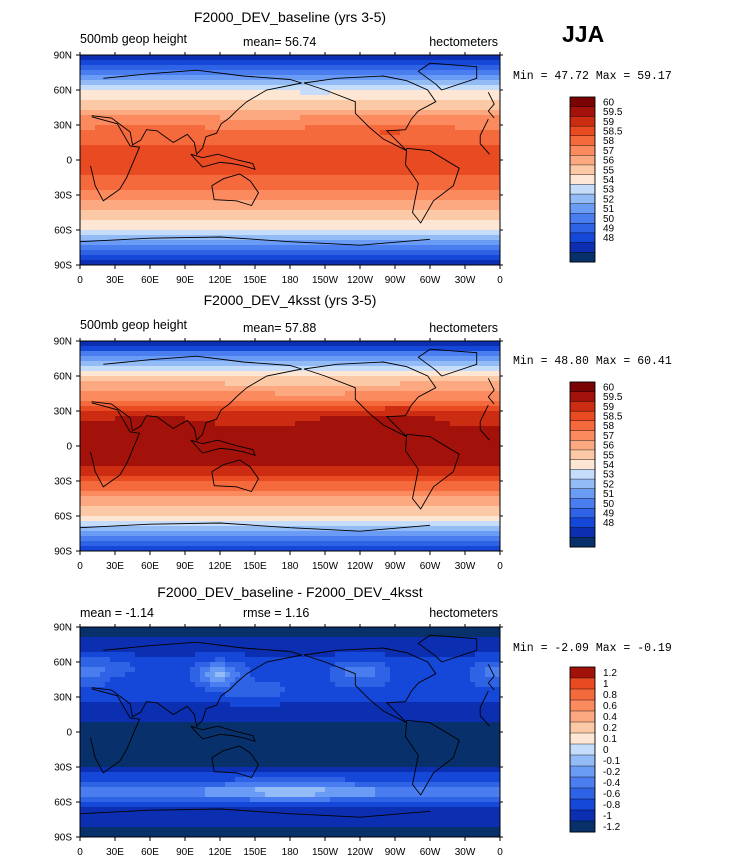 This screenshot has width=733, height=864. I want to click on y-tick-label: 60S, so click(63, 231).